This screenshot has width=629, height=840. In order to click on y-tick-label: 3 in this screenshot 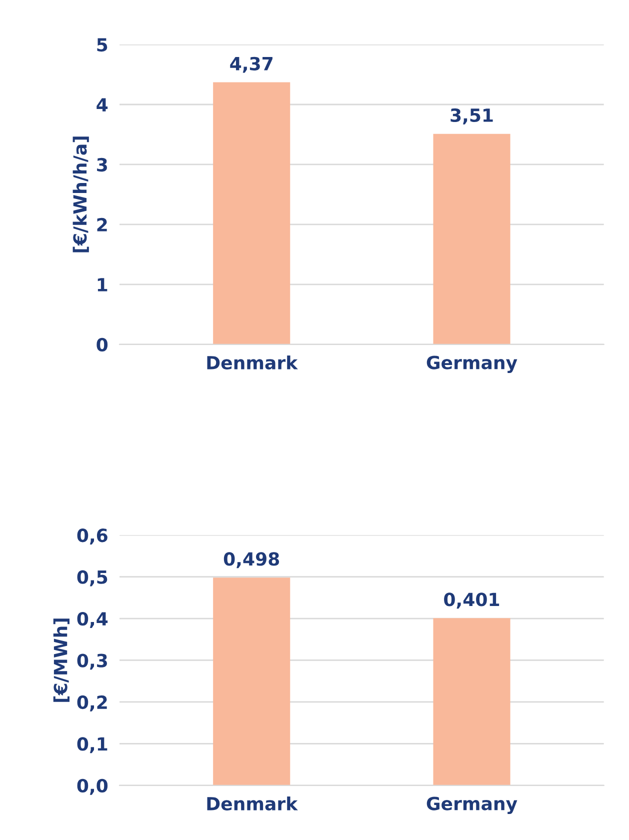, I will do `click(102, 165)`.